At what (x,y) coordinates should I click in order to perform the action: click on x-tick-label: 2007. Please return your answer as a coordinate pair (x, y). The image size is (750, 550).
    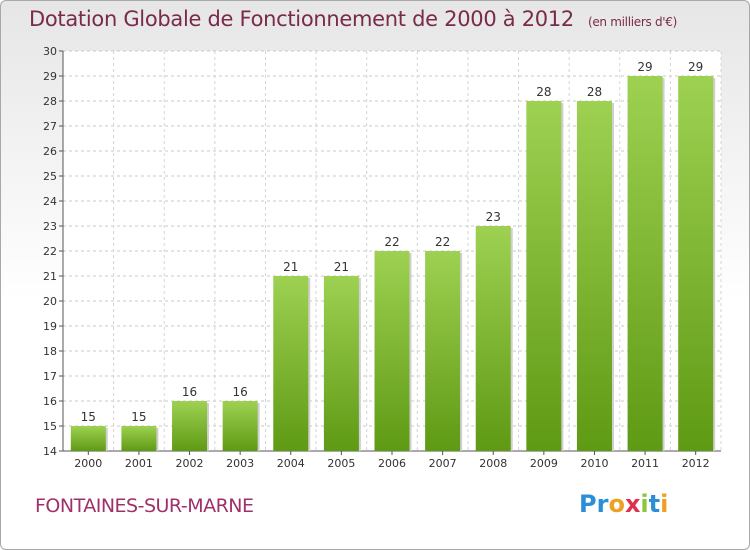
    Looking at the image, I should click on (443, 463).